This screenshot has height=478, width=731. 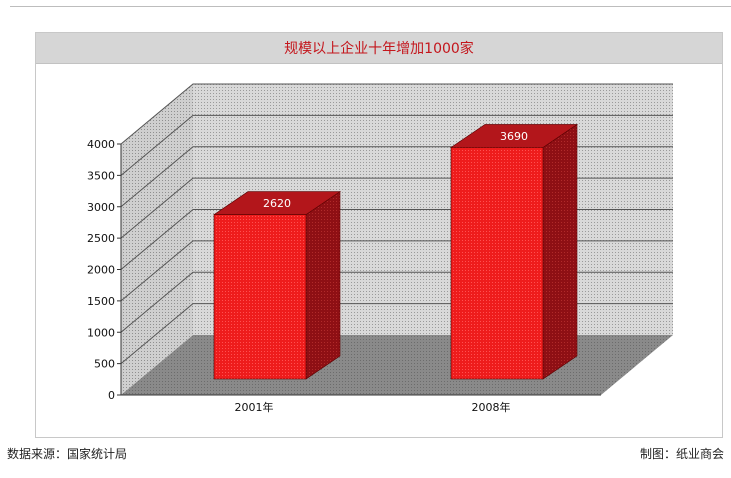 I want to click on x-category-label: 2001年, so click(x=254, y=407).